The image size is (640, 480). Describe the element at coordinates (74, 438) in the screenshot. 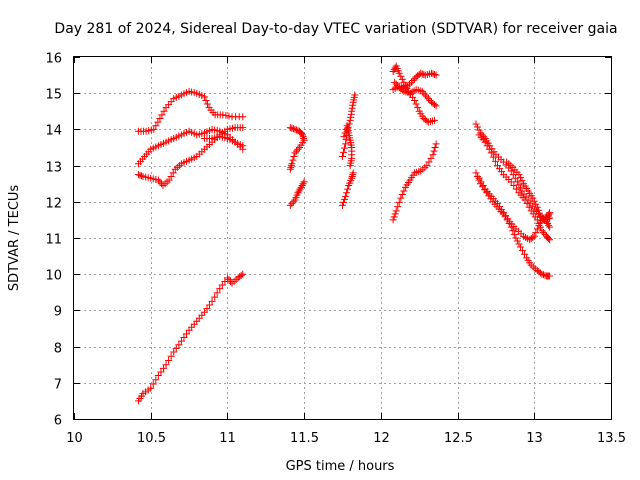

I see `x-tick-label: 10` at that location.